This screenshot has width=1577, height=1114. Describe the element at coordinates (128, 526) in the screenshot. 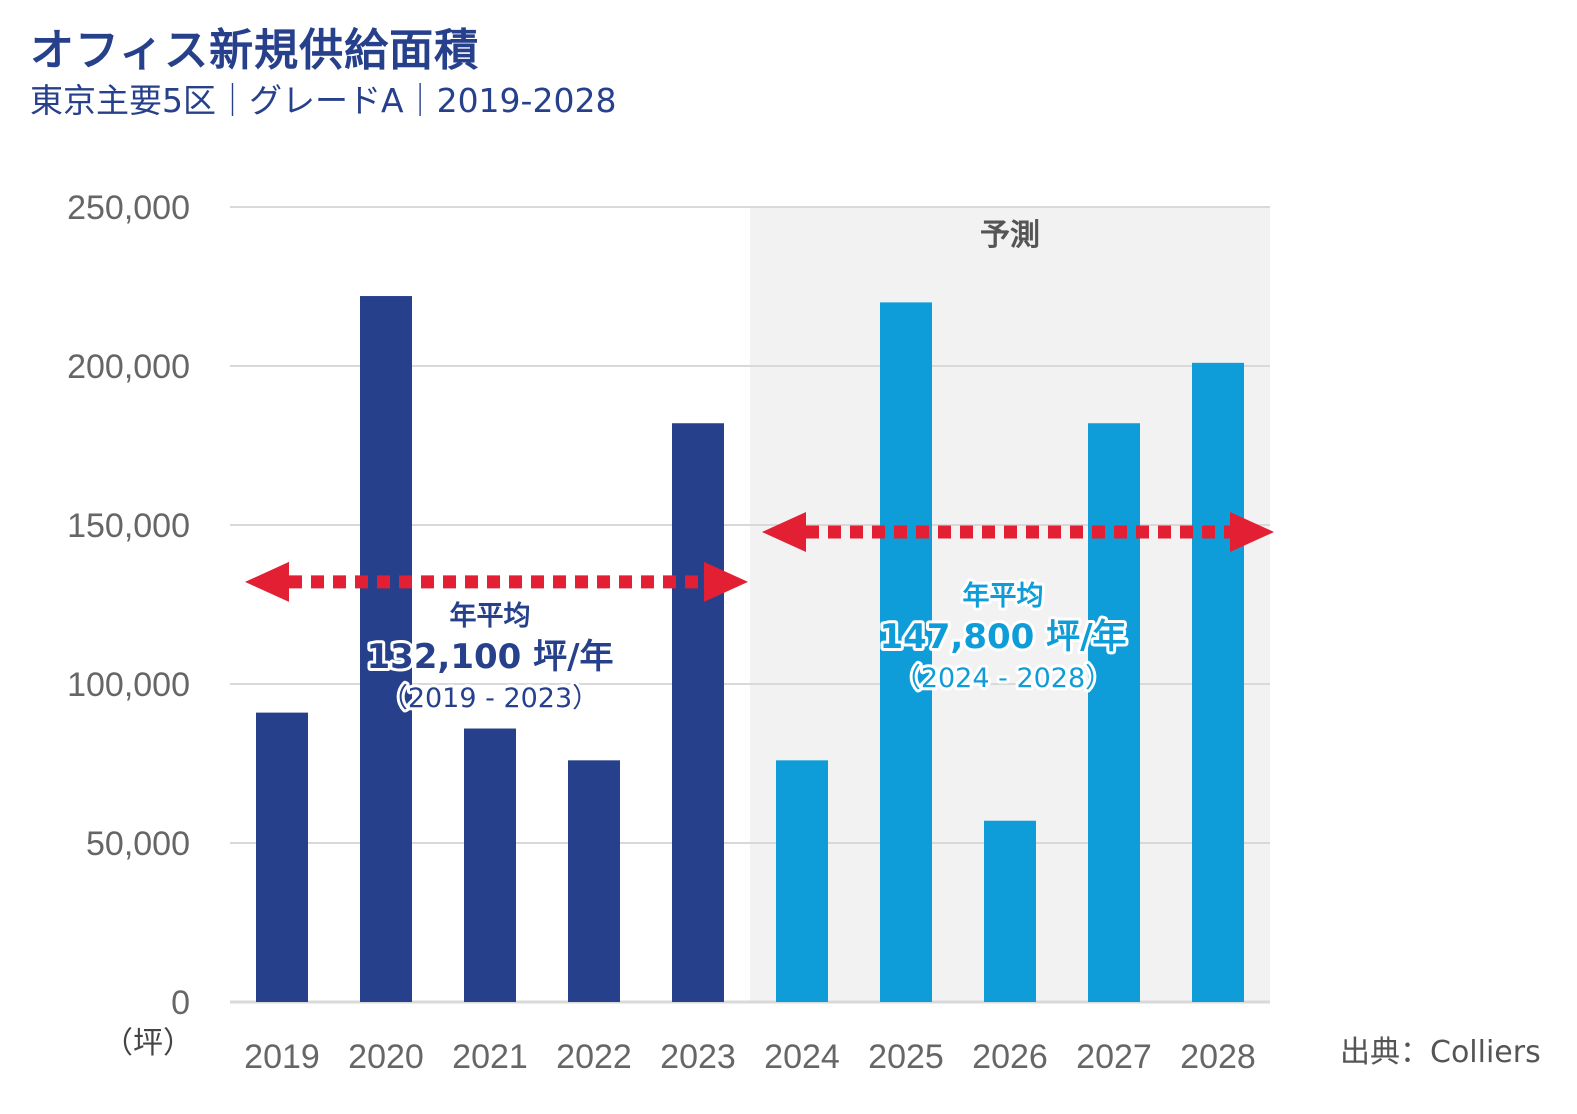

I see `y-tick-label: 150,000` at that location.